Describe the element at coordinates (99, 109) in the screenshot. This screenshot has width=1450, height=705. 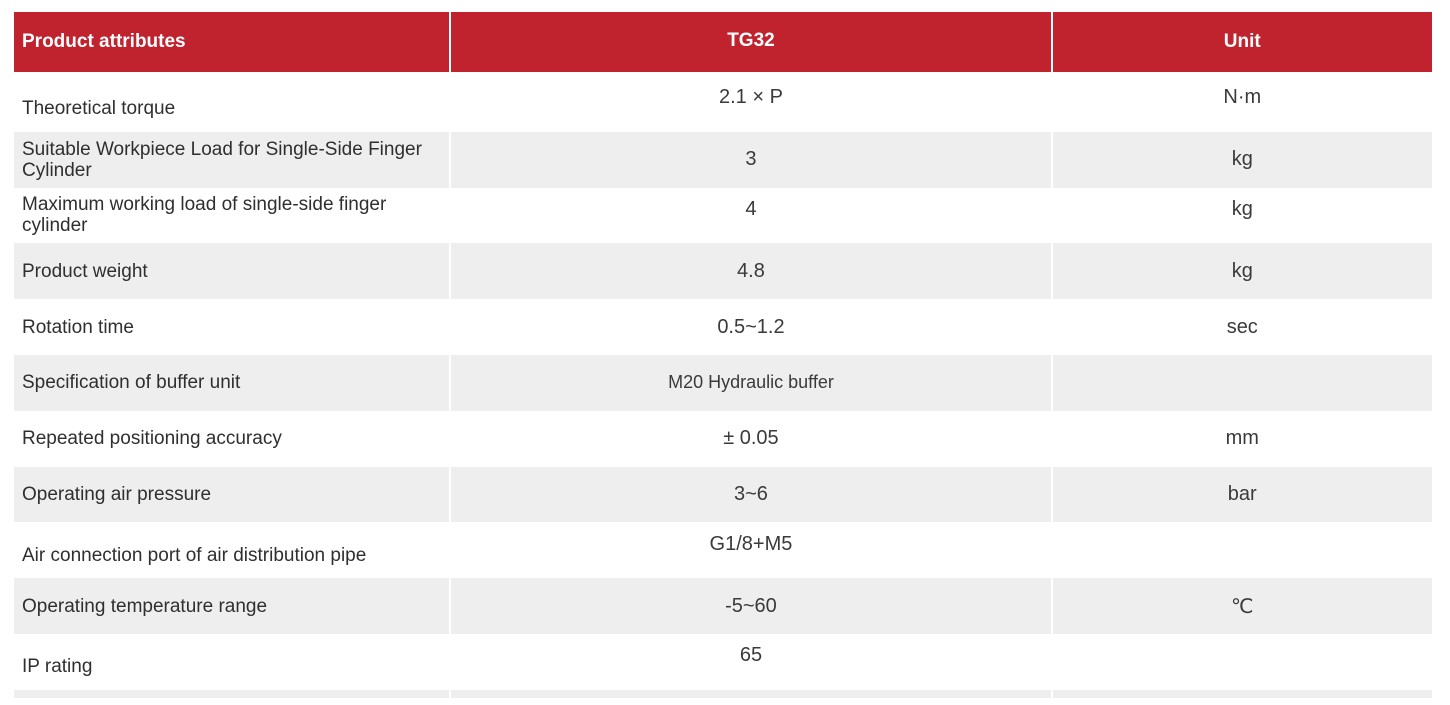
I see `row-attribute: Theoretical torque` at that location.